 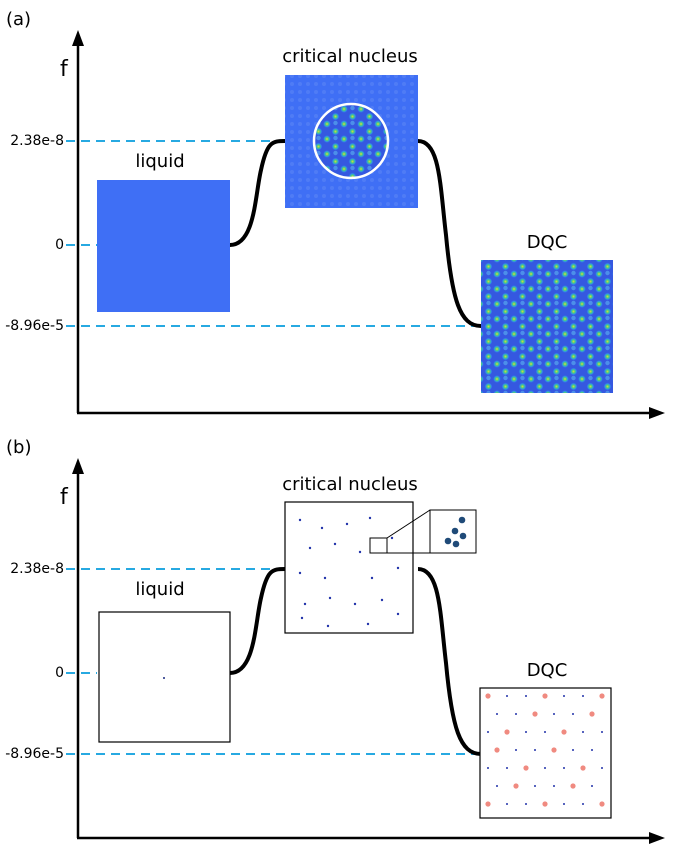 I want to click on nucleus-core, so click(x=351, y=141).